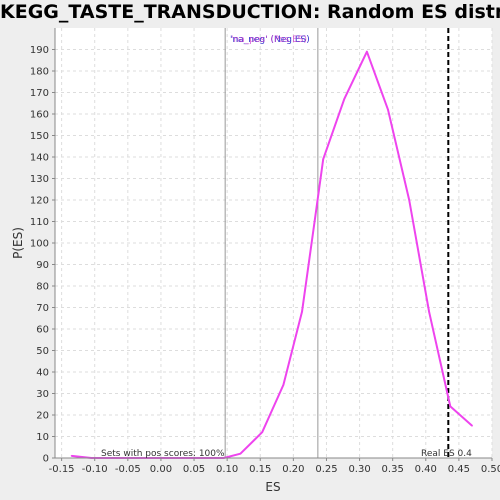  Describe the element at coordinates (459, 469) in the screenshot. I see `x-tick-label: 0.45` at that location.